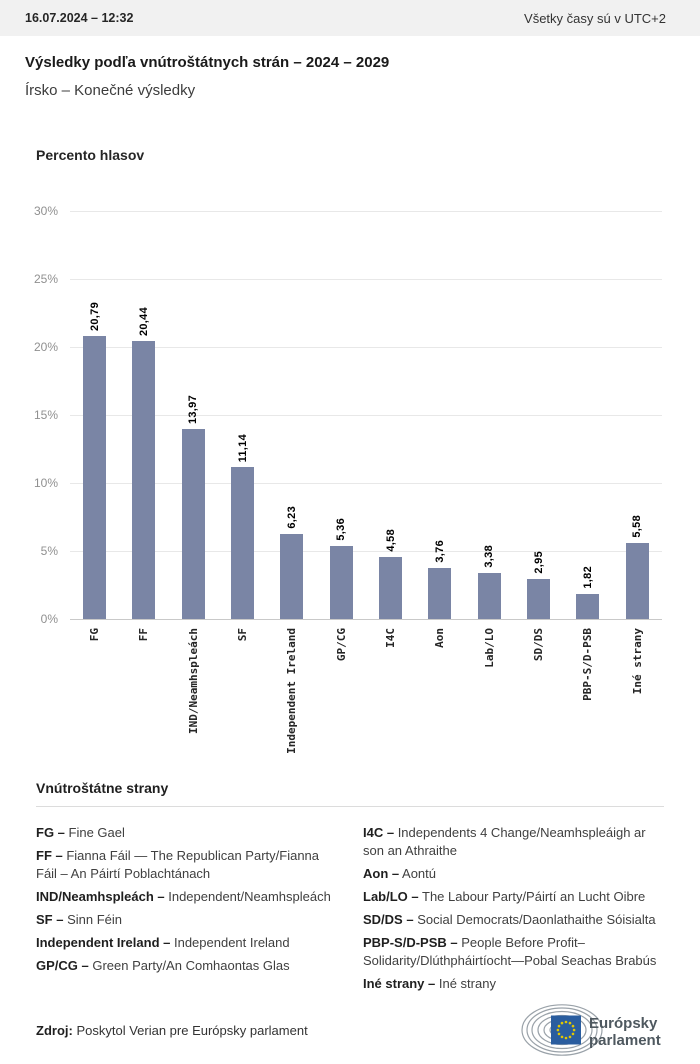  What do you see at coordinates (623, 1023) in the screenshot?
I see `logo-wordmark-line1: Európsky` at bounding box center [623, 1023].